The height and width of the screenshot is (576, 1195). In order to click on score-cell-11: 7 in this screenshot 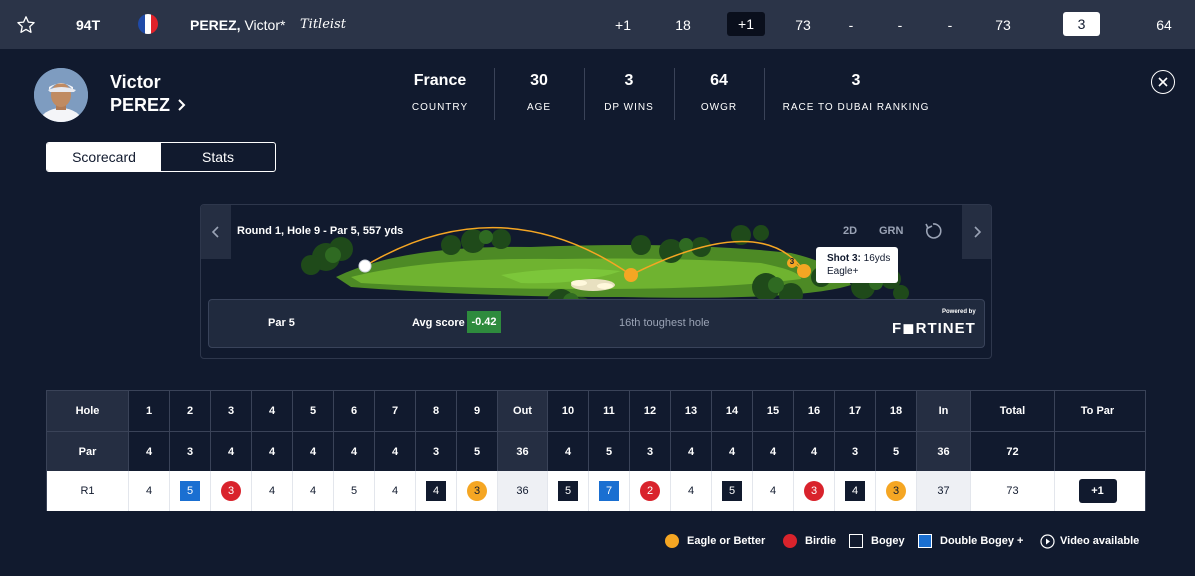, I will do `click(609, 491)`.